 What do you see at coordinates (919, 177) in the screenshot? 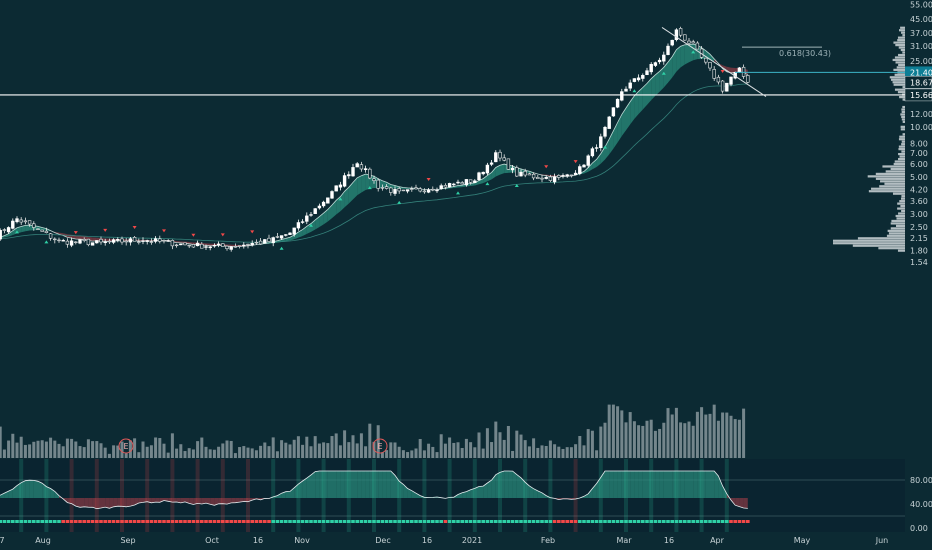
I see `price-tick-label: 5.00` at bounding box center [919, 177].